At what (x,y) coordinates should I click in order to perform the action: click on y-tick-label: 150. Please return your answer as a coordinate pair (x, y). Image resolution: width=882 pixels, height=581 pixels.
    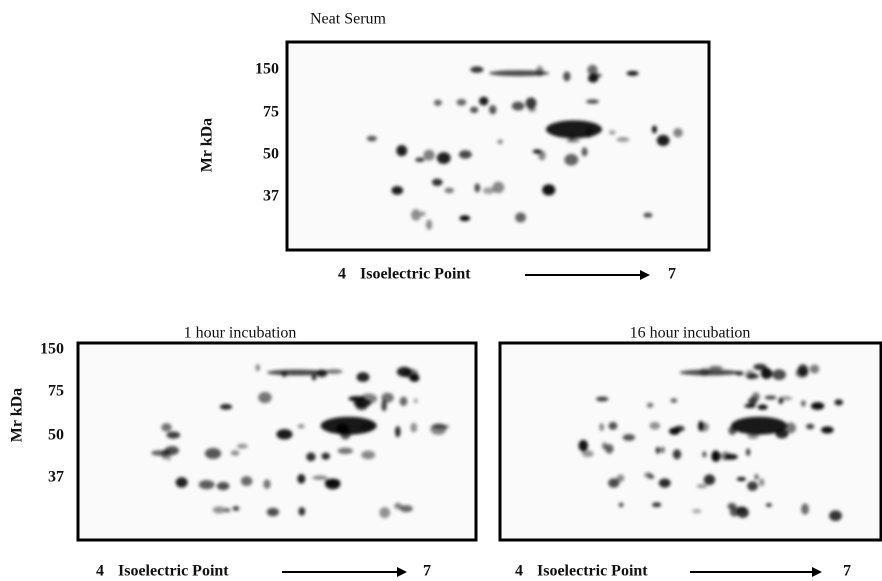
    Looking at the image, I should click on (267, 69).